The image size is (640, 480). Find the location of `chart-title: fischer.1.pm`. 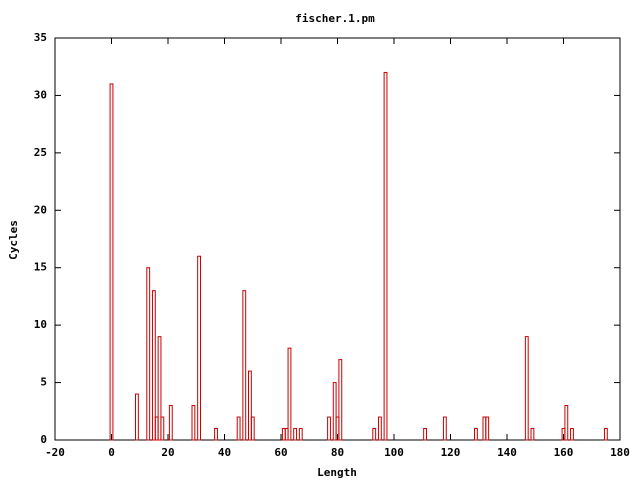

chart-title: fischer.1.pm is located at coordinates (335, 18).